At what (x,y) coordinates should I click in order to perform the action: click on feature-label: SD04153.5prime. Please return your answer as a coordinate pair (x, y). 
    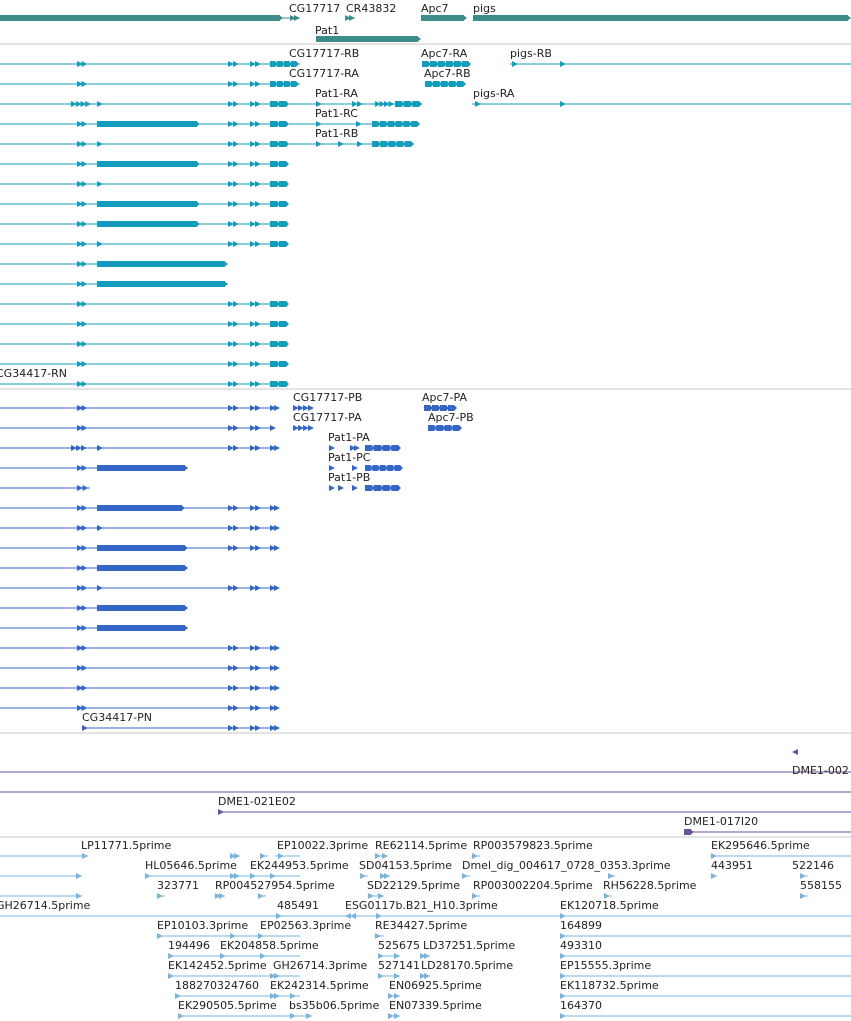
    Looking at the image, I should click on (405, 865).